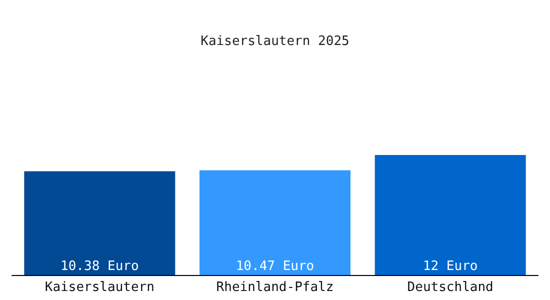 The width and height of the screenshot is (550, 300). I want to click on data-label: 10.47 Euro, so click(275, 266).